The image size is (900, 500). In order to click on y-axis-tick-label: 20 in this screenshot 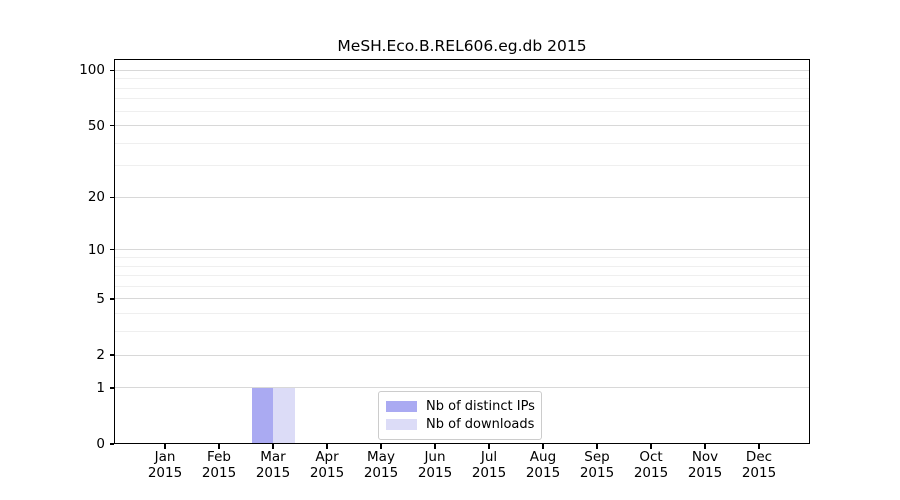, I will do `click(96, 197)`.